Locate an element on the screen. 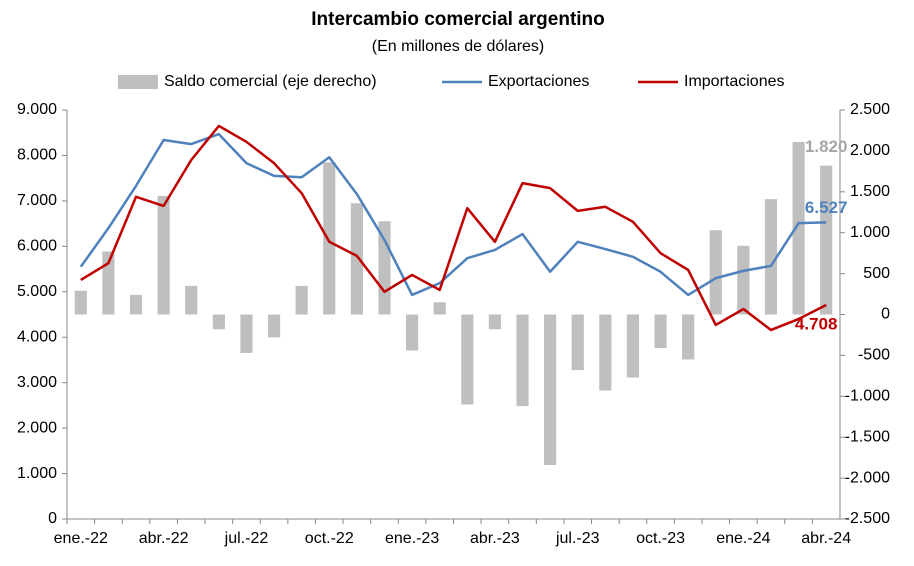  legend-label: Importaciones is located at coordinates (734, 81).